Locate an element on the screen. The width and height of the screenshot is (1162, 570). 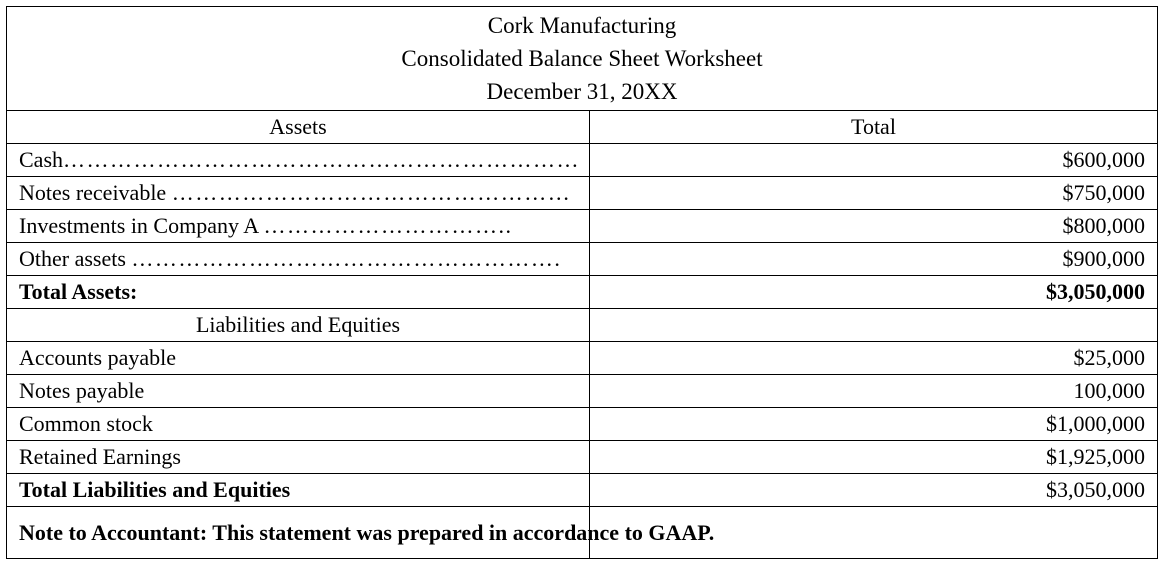
row-label: Other assets ………………………………………………. is located at coordinates (298, 259).